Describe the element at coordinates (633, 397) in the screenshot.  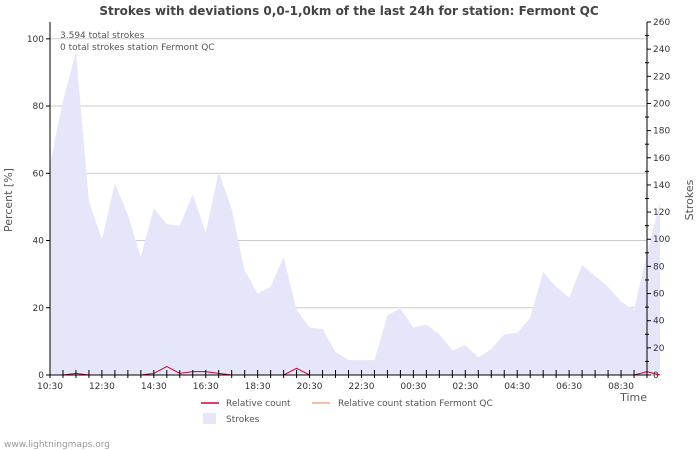
I see `x-axis-label: Time` at that location.